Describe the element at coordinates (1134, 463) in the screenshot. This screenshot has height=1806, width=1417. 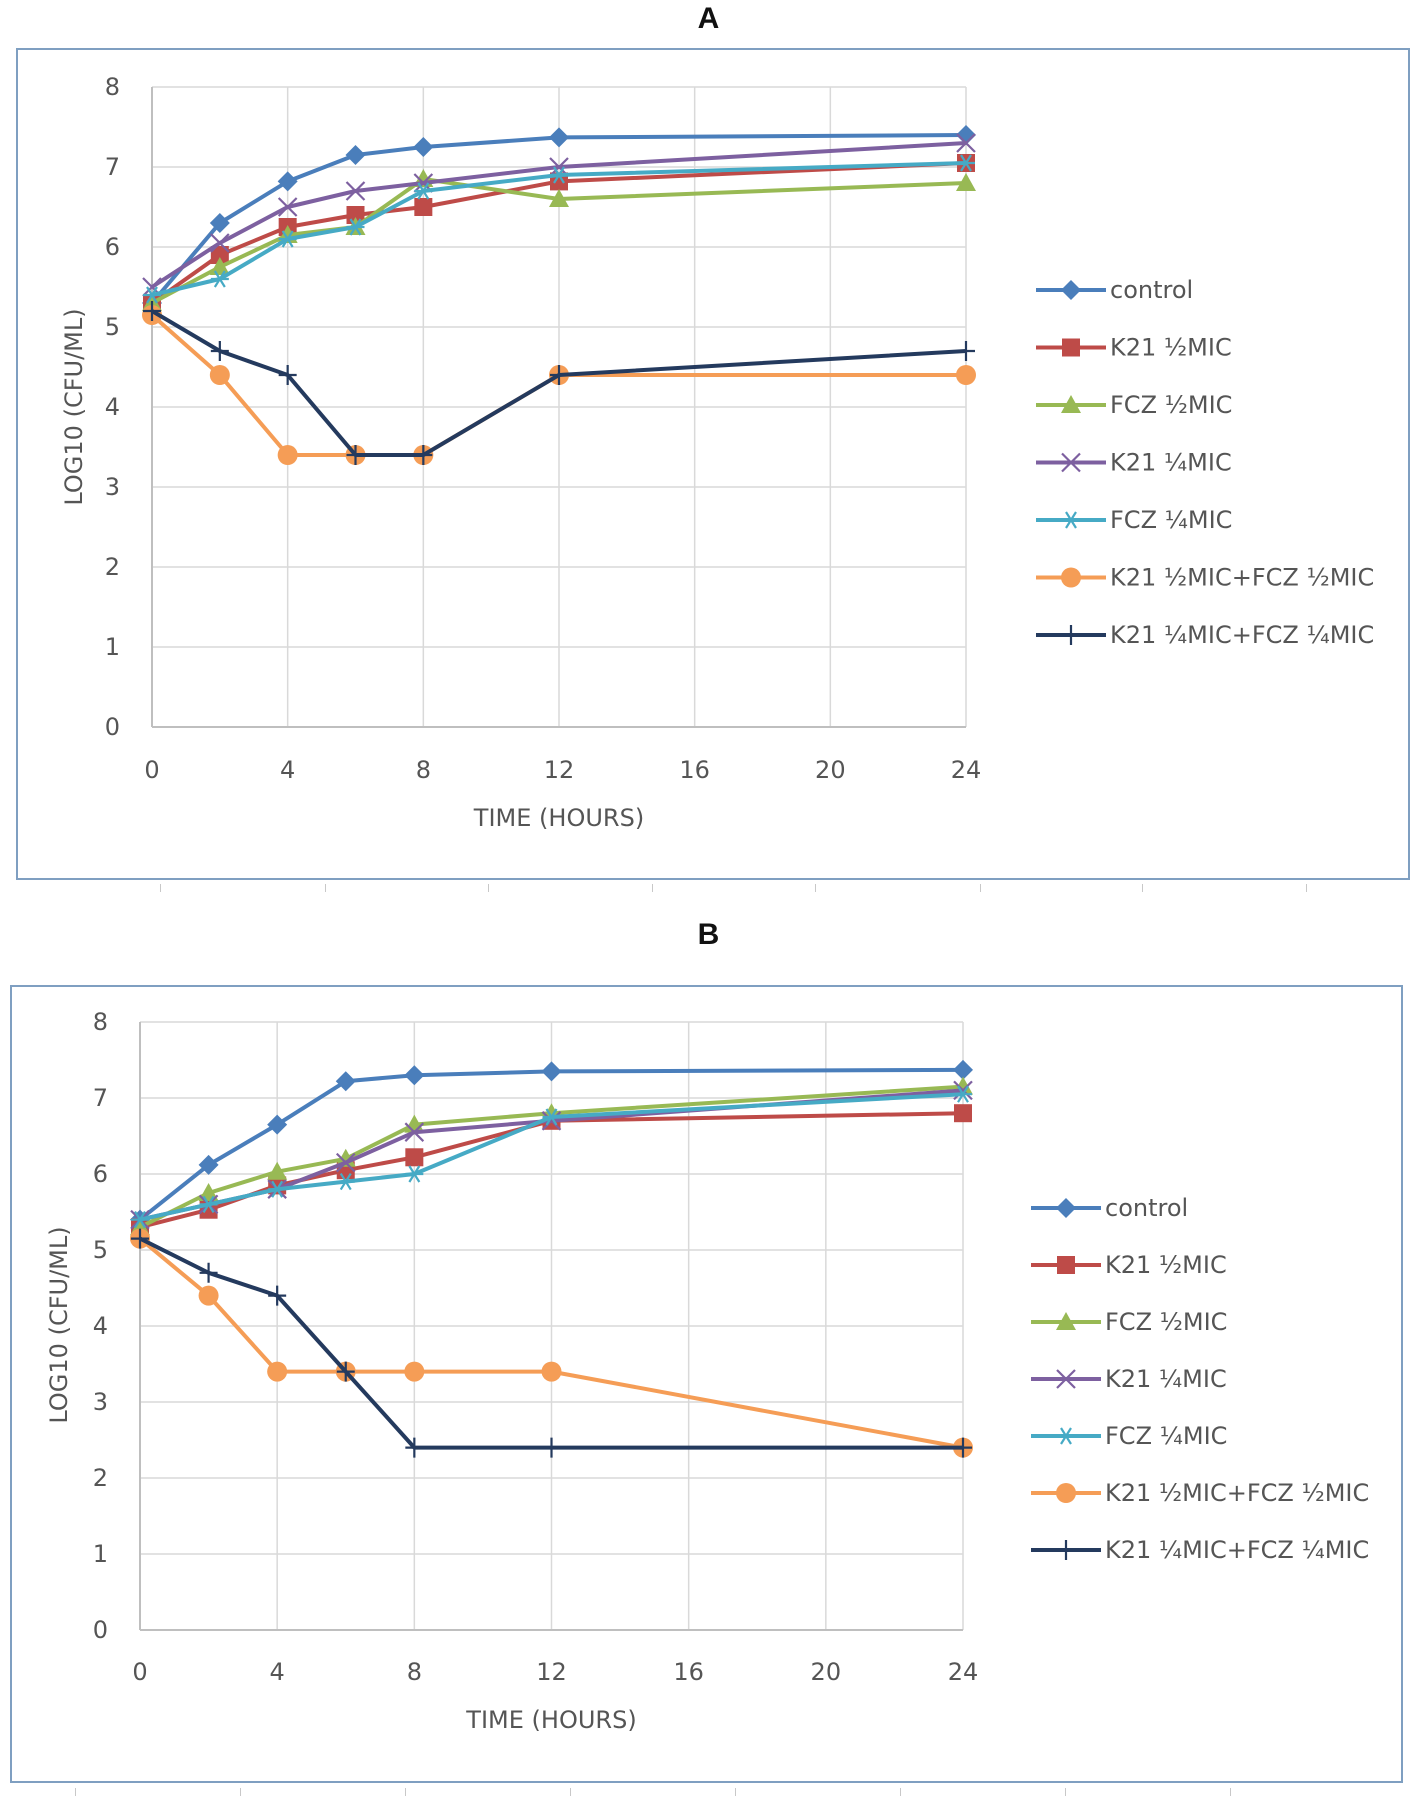
I see `chart-a-legend-item: K21 ¼MIC` at that location.